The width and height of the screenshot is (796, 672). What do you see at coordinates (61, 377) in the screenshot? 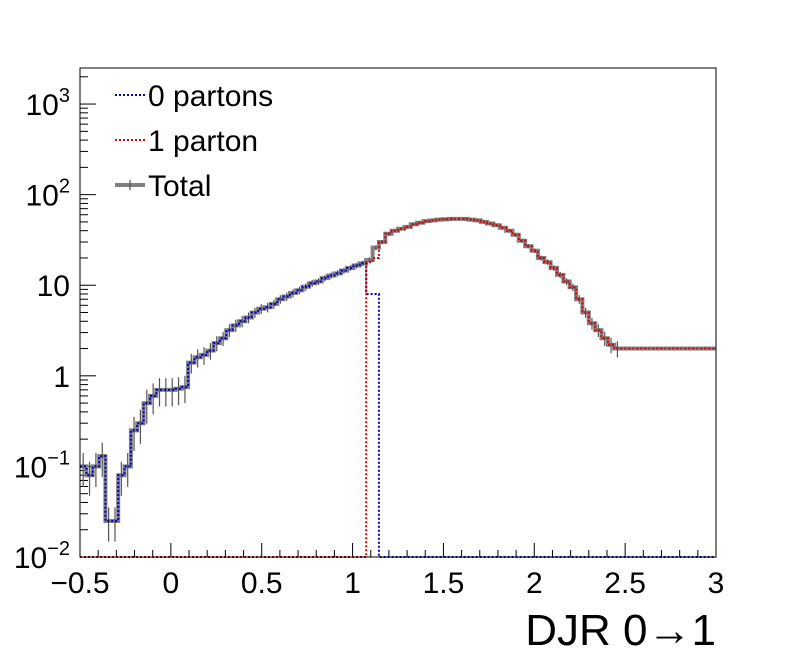
I see `y-tick-label: 1` at bounding box center [61, 377].